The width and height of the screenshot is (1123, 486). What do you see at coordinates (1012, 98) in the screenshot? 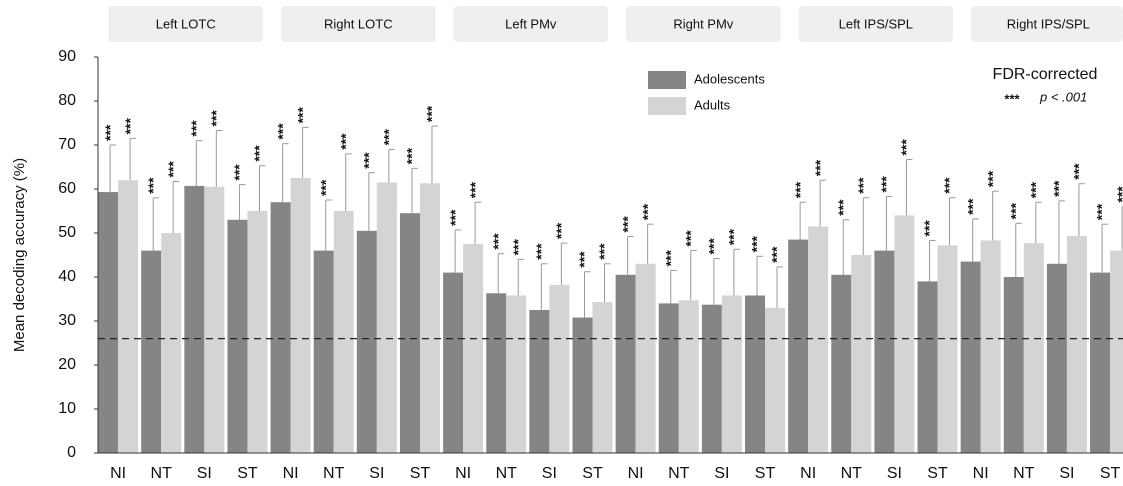
I see `significance-key: ***` at bounding box center [1012, 98].